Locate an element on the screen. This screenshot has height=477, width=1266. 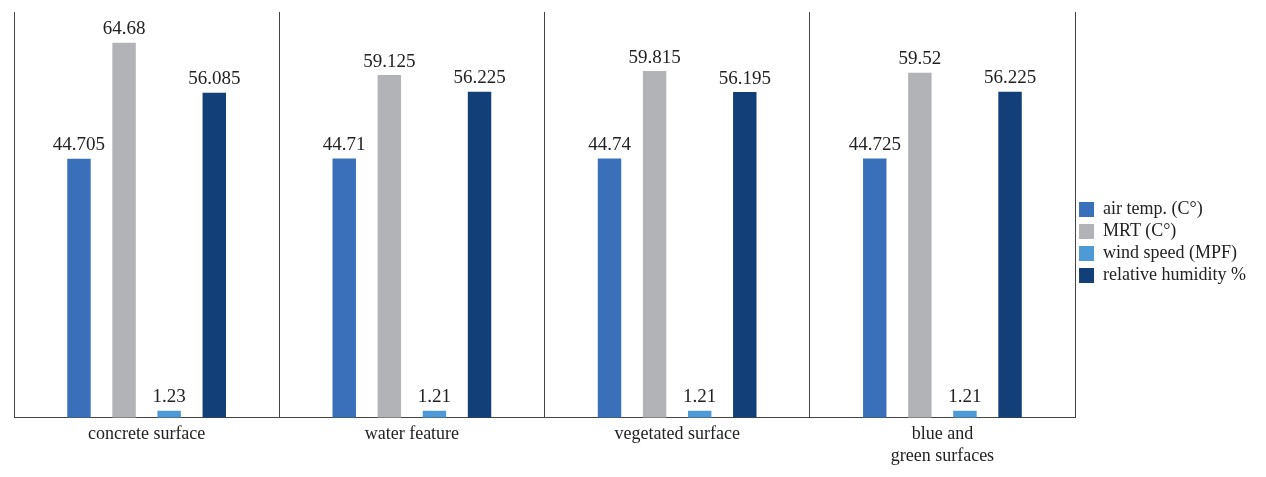
data-label: 59.815 is located at coordinates (654, 56).